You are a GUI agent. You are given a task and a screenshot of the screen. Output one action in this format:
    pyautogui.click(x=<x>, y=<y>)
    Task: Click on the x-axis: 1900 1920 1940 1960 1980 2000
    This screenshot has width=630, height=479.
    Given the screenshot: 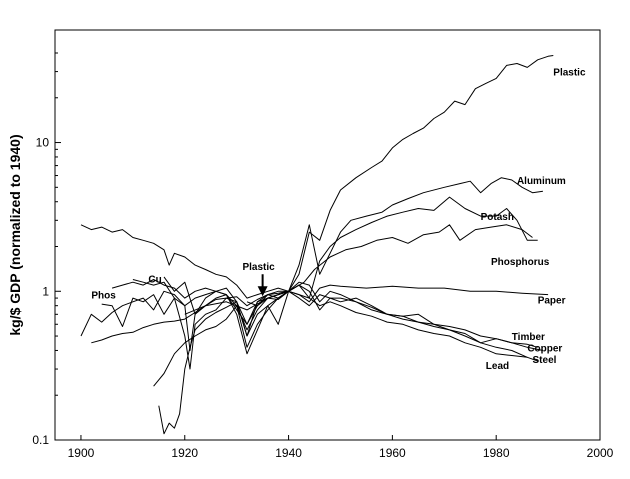 What is the action you would take?
    pyautogui.click(x=341, y=447)
    